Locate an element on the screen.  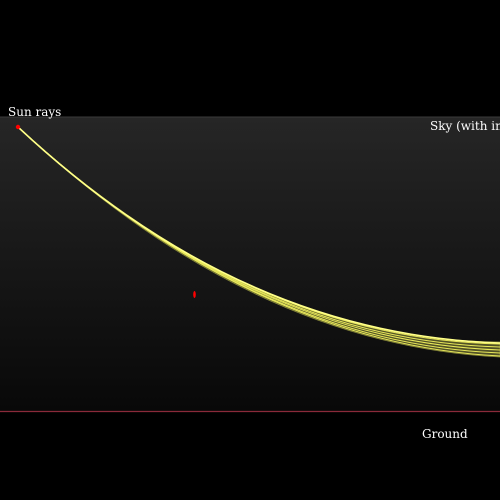
sun-source-marker is located at coordinates (18, 127).